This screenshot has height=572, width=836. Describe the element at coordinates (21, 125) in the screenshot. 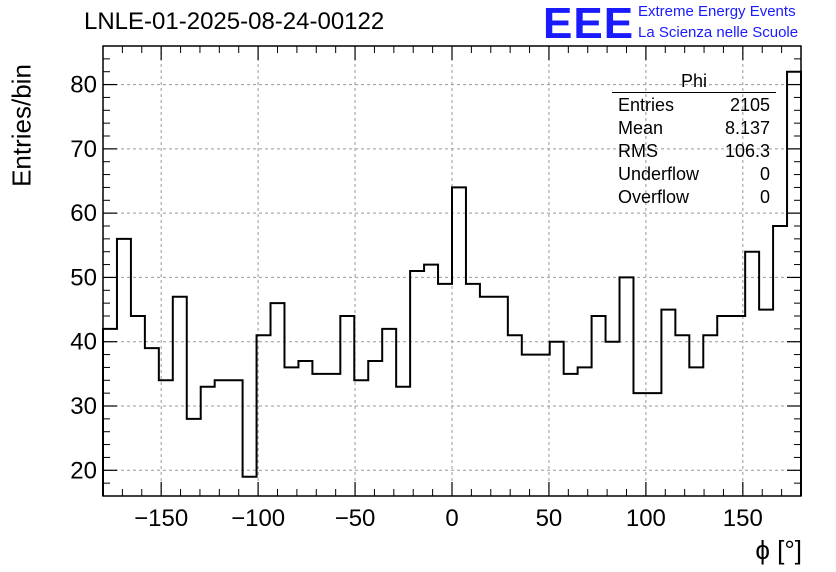

I see `y-axis-label: Entries/bin` at that location.